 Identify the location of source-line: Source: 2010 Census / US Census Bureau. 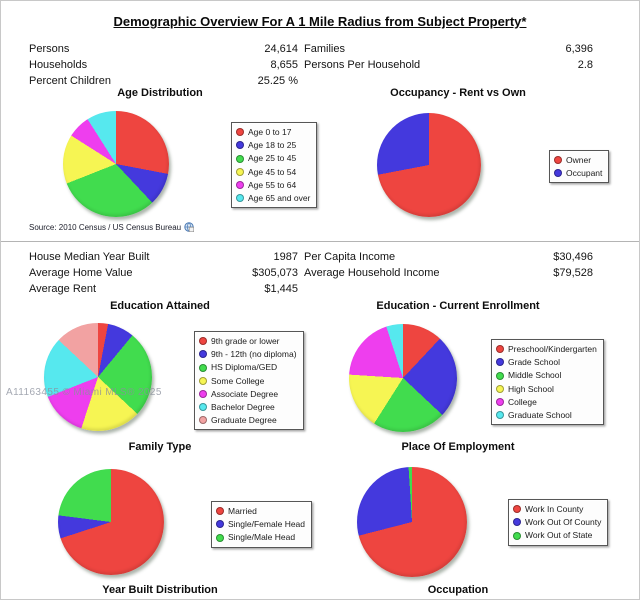
(112, 227).